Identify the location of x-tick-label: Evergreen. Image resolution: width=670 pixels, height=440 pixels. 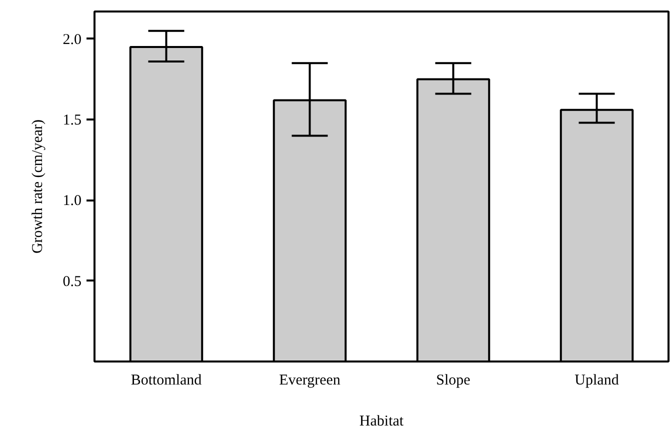
(310, 380).